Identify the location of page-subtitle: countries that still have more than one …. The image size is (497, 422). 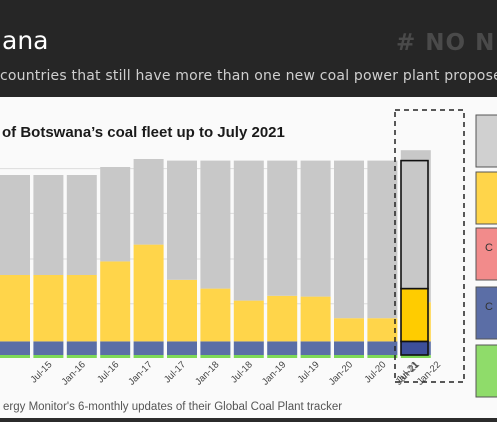
(248, 76).